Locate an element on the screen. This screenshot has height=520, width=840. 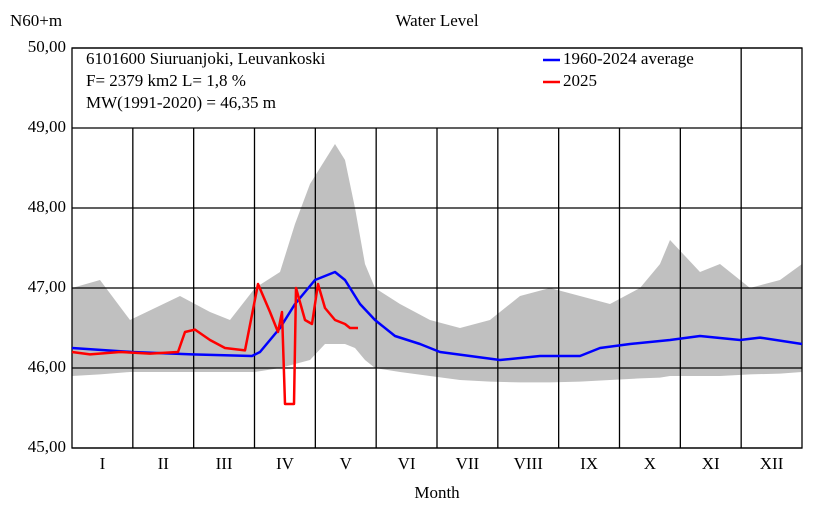
annotation: F= 2379 km2 L= 1,8 % is located at coordinates (166, 80).